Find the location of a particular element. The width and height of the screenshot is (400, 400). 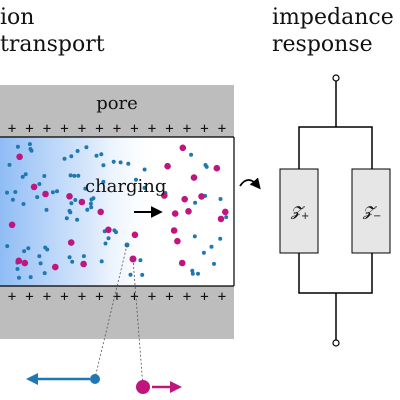

arrow-right-head-icon is located at coordinates (176, 387).